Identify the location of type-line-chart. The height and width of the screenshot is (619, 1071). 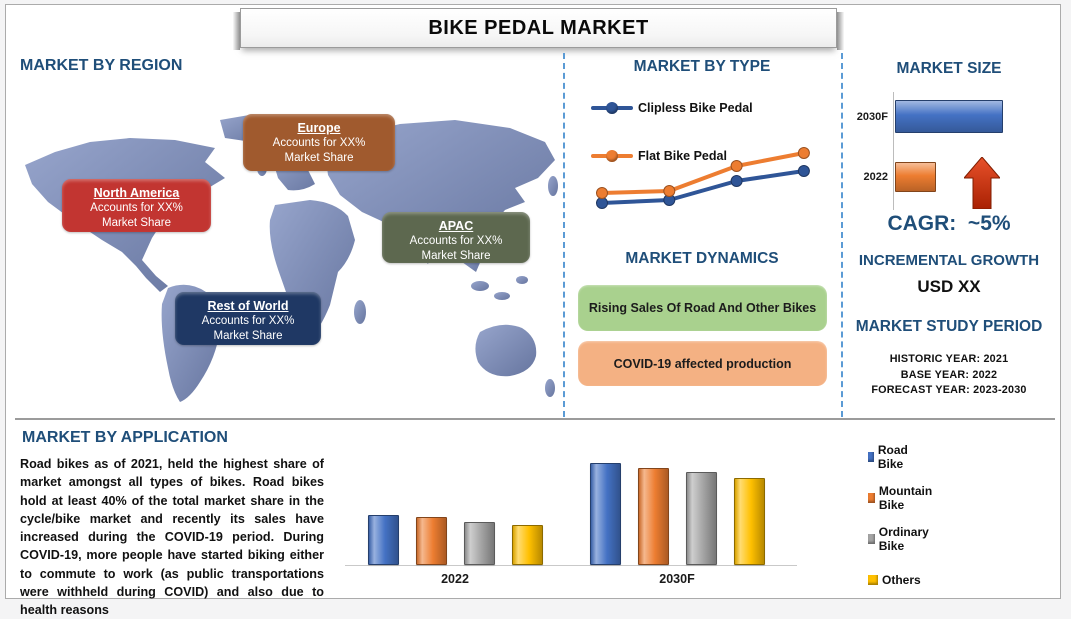
(703, 178).